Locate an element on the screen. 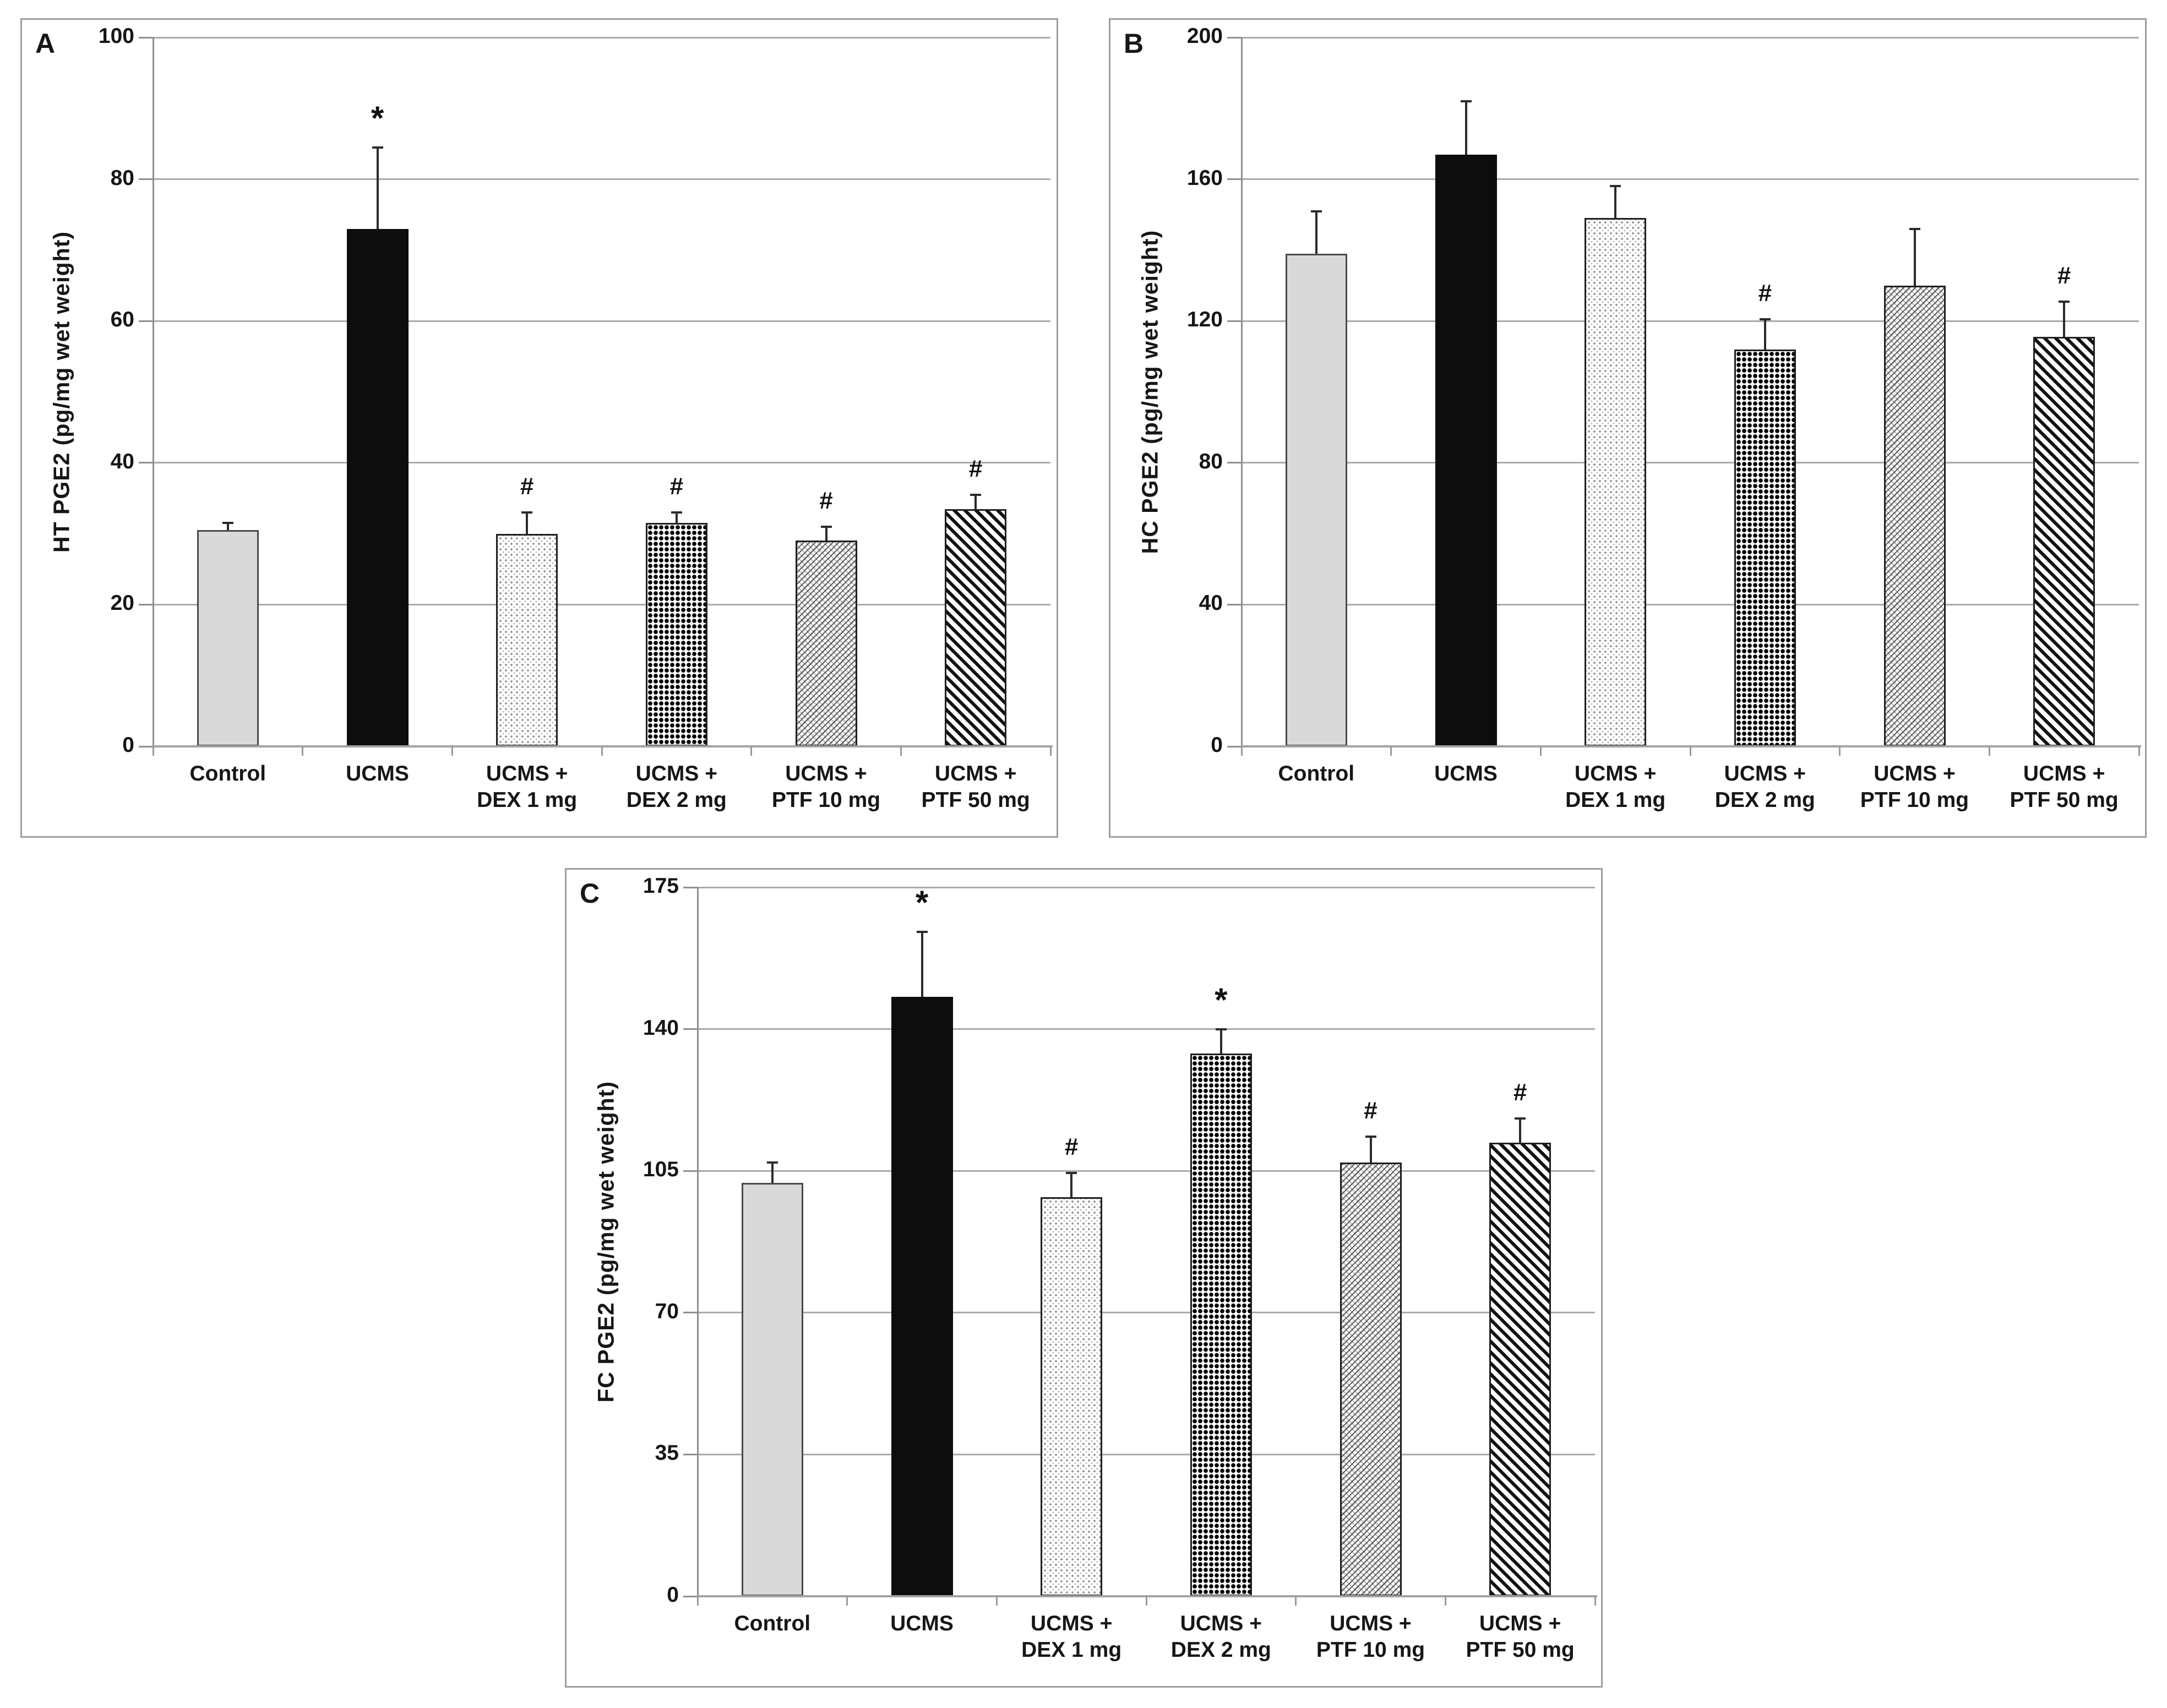  gridline-y200 is located at coordinates (1690, 37).